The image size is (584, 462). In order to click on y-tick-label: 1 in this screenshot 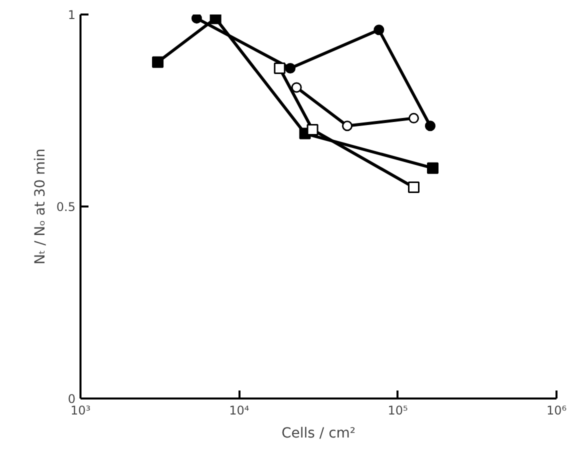, I will do `click(72, 15)`.